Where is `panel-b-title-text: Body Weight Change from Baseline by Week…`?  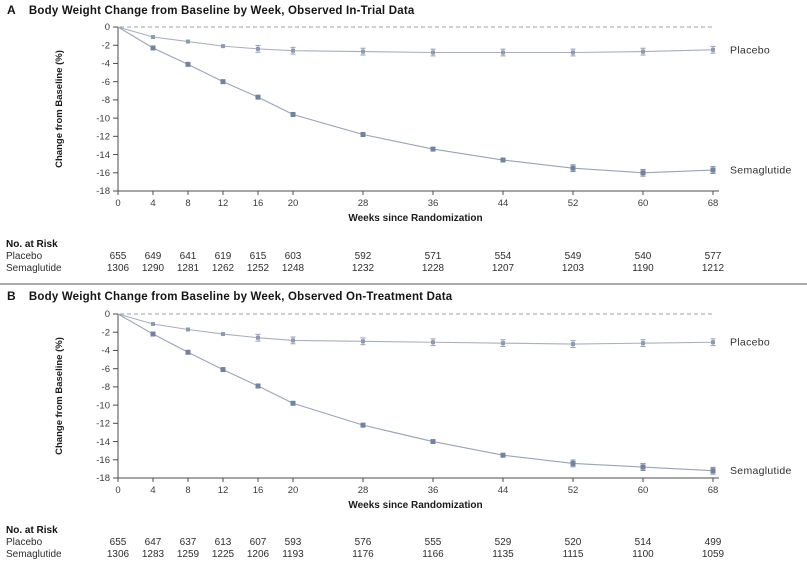
panel-b-title-text: Body Weight Change from Baseline by Week… is located at coordinates (240, 297).